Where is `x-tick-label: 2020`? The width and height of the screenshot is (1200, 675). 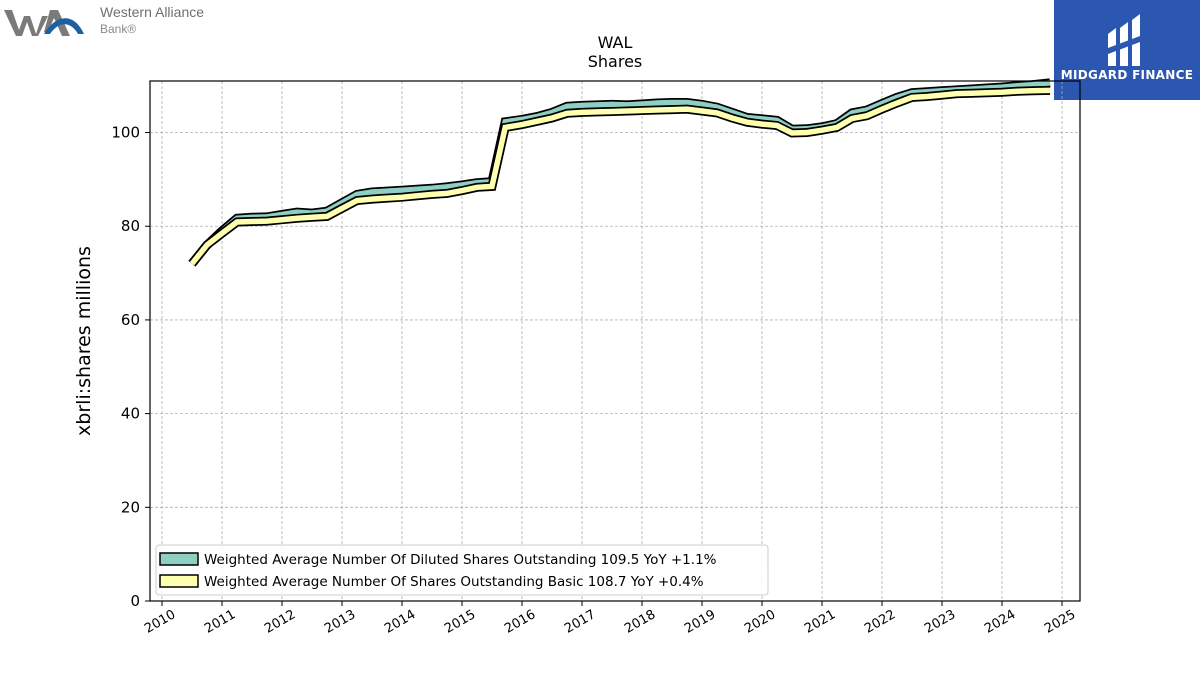 x-tick-label: 2020 is located at coordinates (760, 622).